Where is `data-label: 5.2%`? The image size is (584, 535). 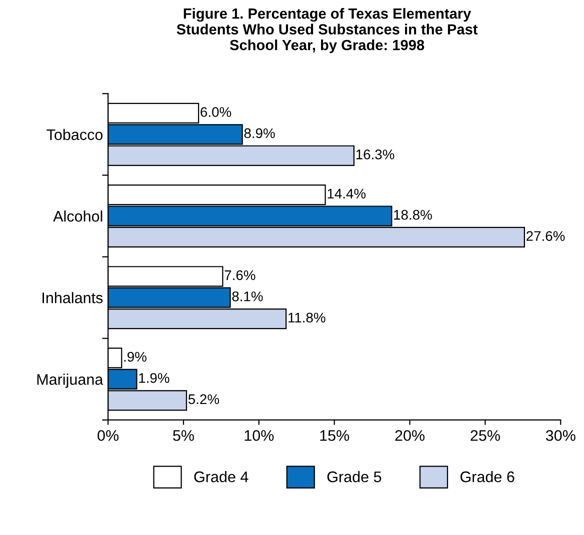 data-label: 5.2% is located at coordinates (204, 399).